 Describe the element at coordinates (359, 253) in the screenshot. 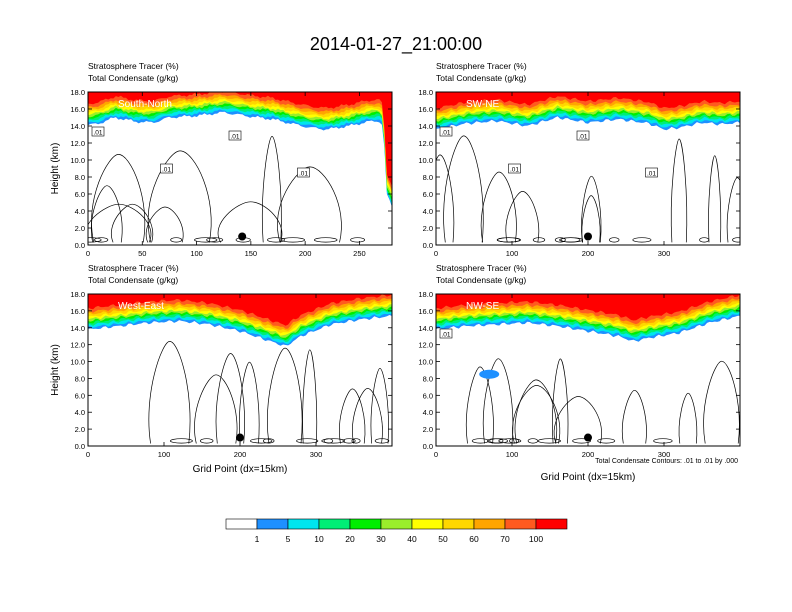

I see `x-tick-label: 250` at that location.